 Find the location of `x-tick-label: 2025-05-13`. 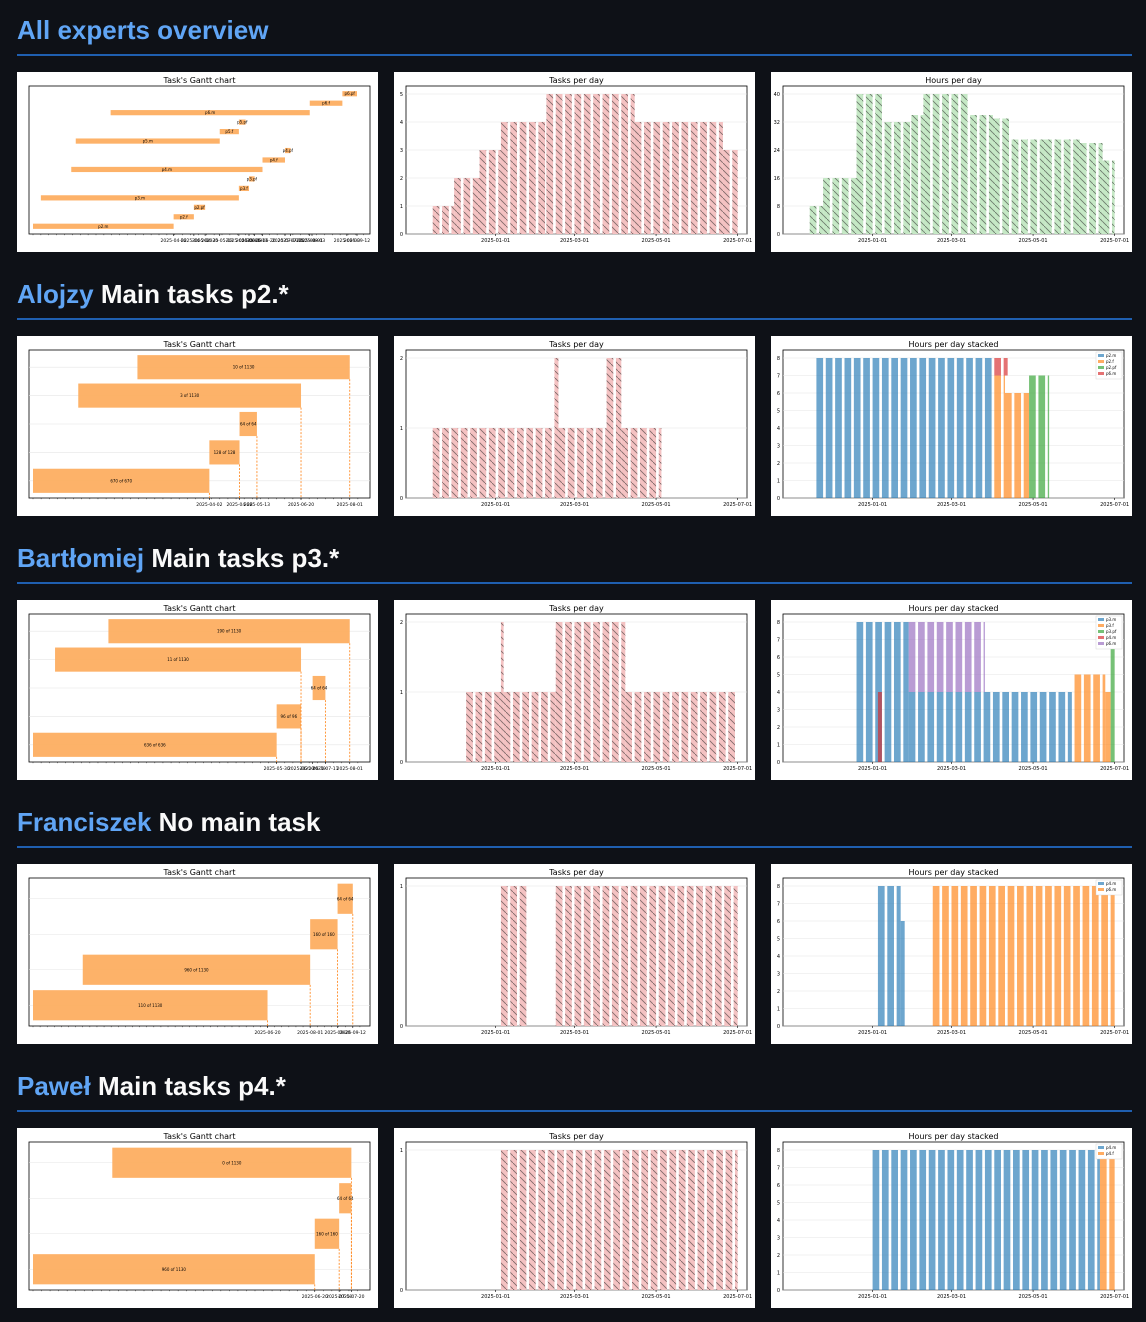

x-tick-label: 2025-05-13 is located at coordinates (220, 241).